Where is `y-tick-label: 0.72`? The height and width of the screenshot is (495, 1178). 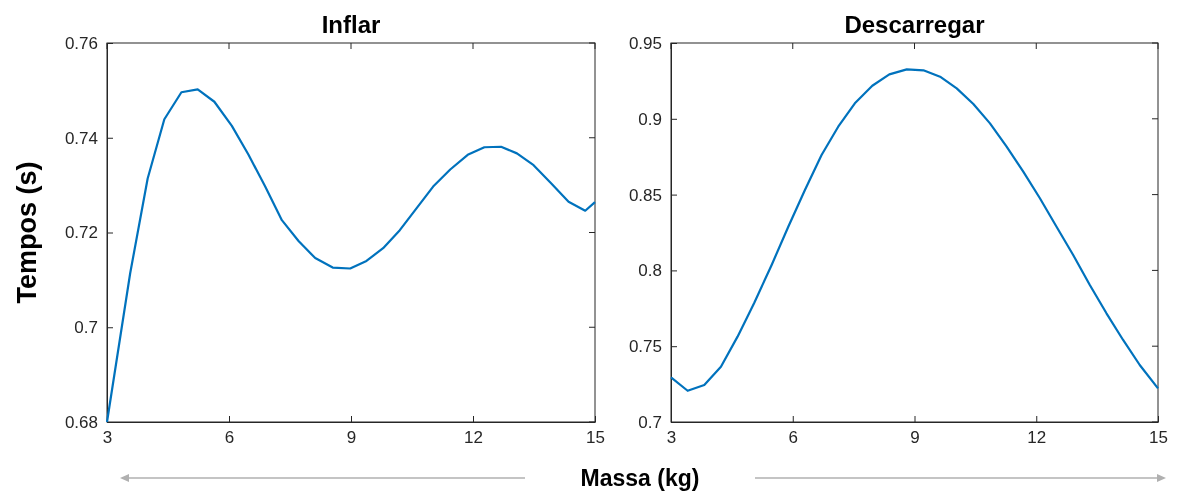
y-tick-label: 0.72 is located at coordinates (81, 233).